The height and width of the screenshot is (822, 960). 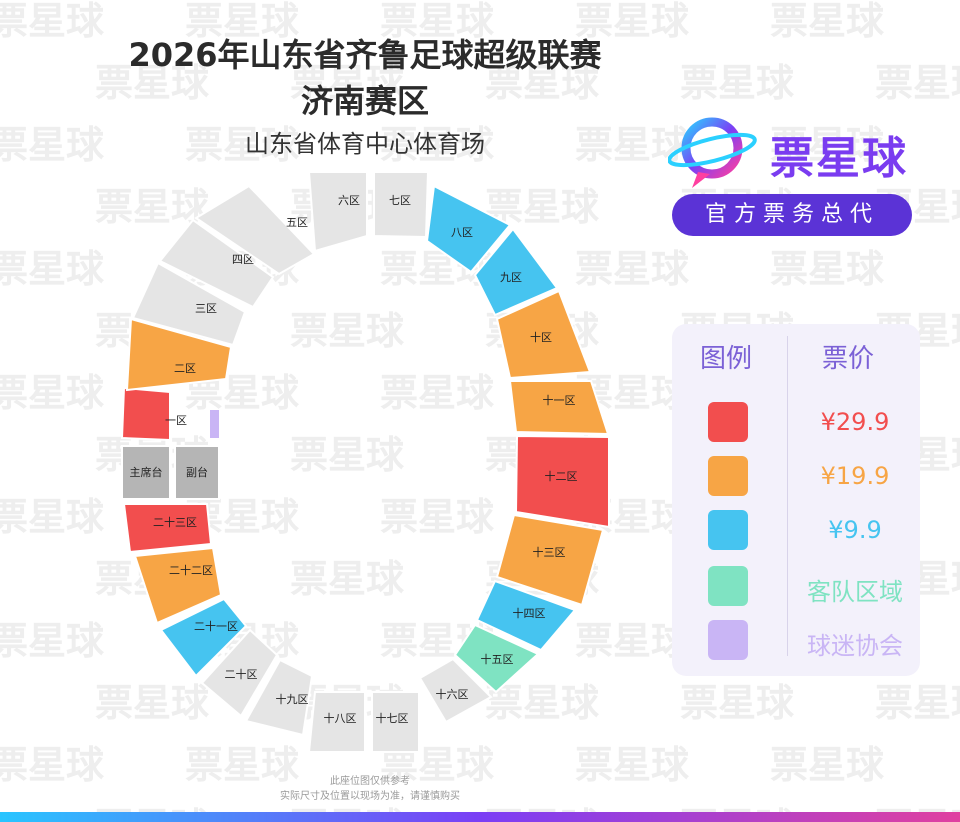 I want to click on seat-section-label: 副台, so click(x=197, y=472).